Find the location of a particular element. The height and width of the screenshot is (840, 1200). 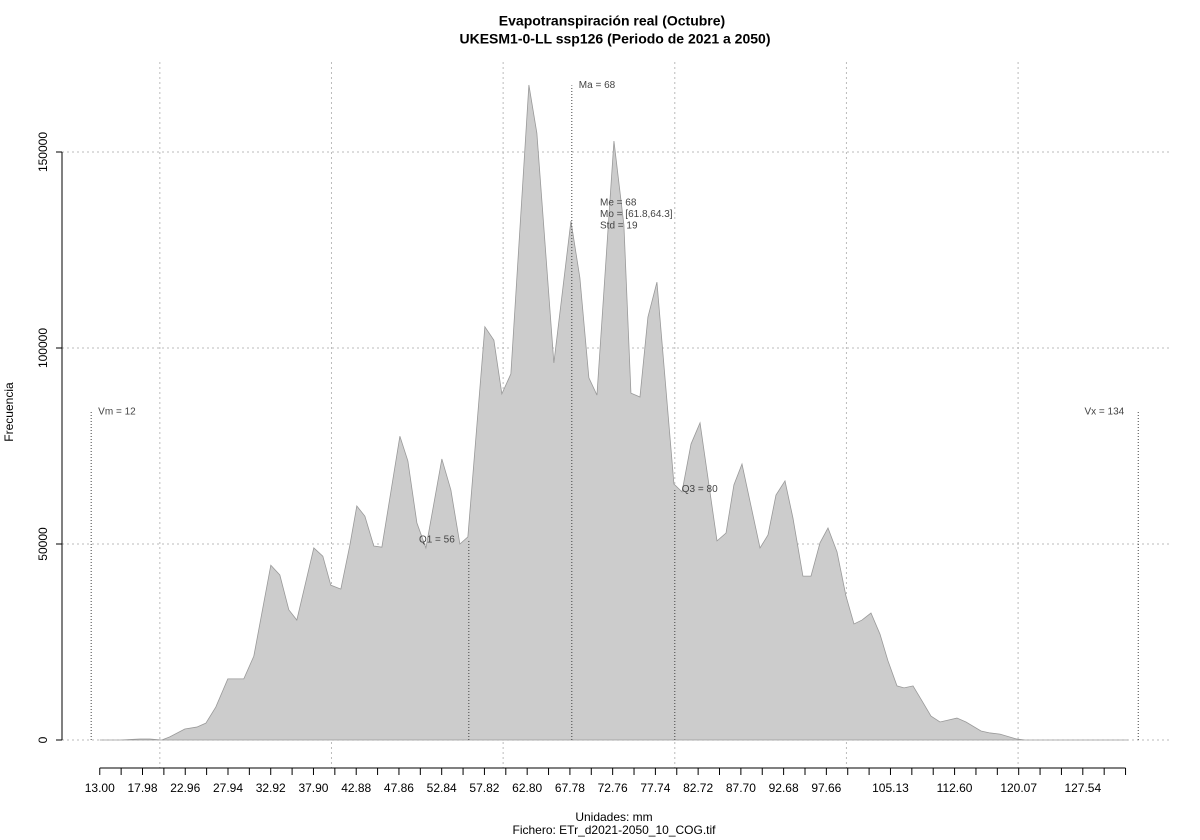

stat-label: Std = 19 is located at coordinates (619, 226).